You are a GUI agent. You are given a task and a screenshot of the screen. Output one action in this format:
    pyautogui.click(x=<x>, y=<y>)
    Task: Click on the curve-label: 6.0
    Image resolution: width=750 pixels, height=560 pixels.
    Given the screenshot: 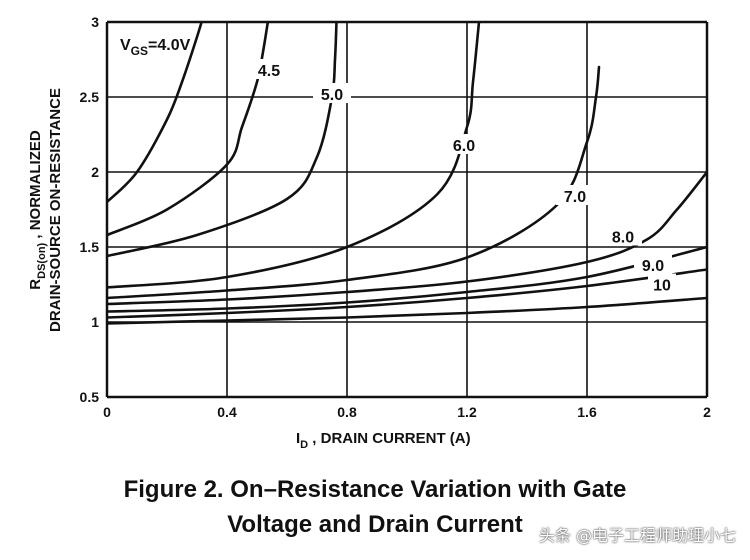 What is the action you would take?
    pyautogui.click(x=464, y=146)
    